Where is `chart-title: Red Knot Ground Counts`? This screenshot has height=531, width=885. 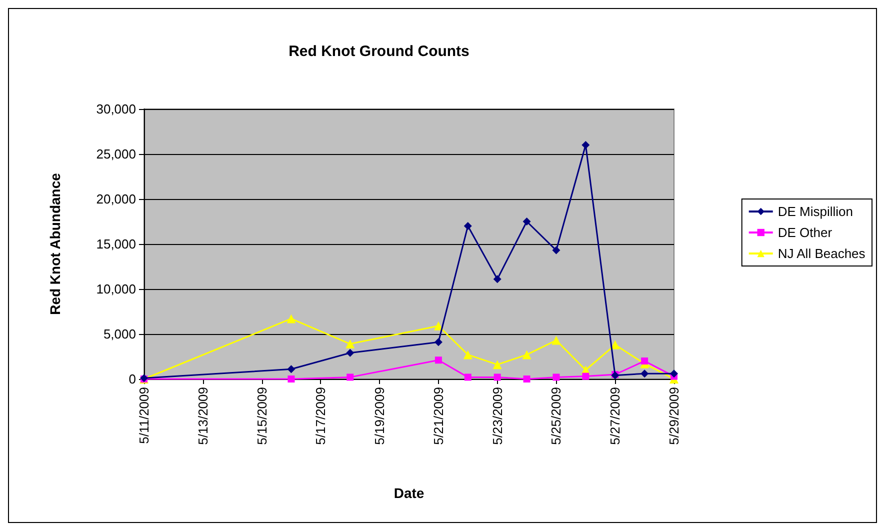 chart-title: Red Knot Ground Counts is located at coordinates (379, 51).